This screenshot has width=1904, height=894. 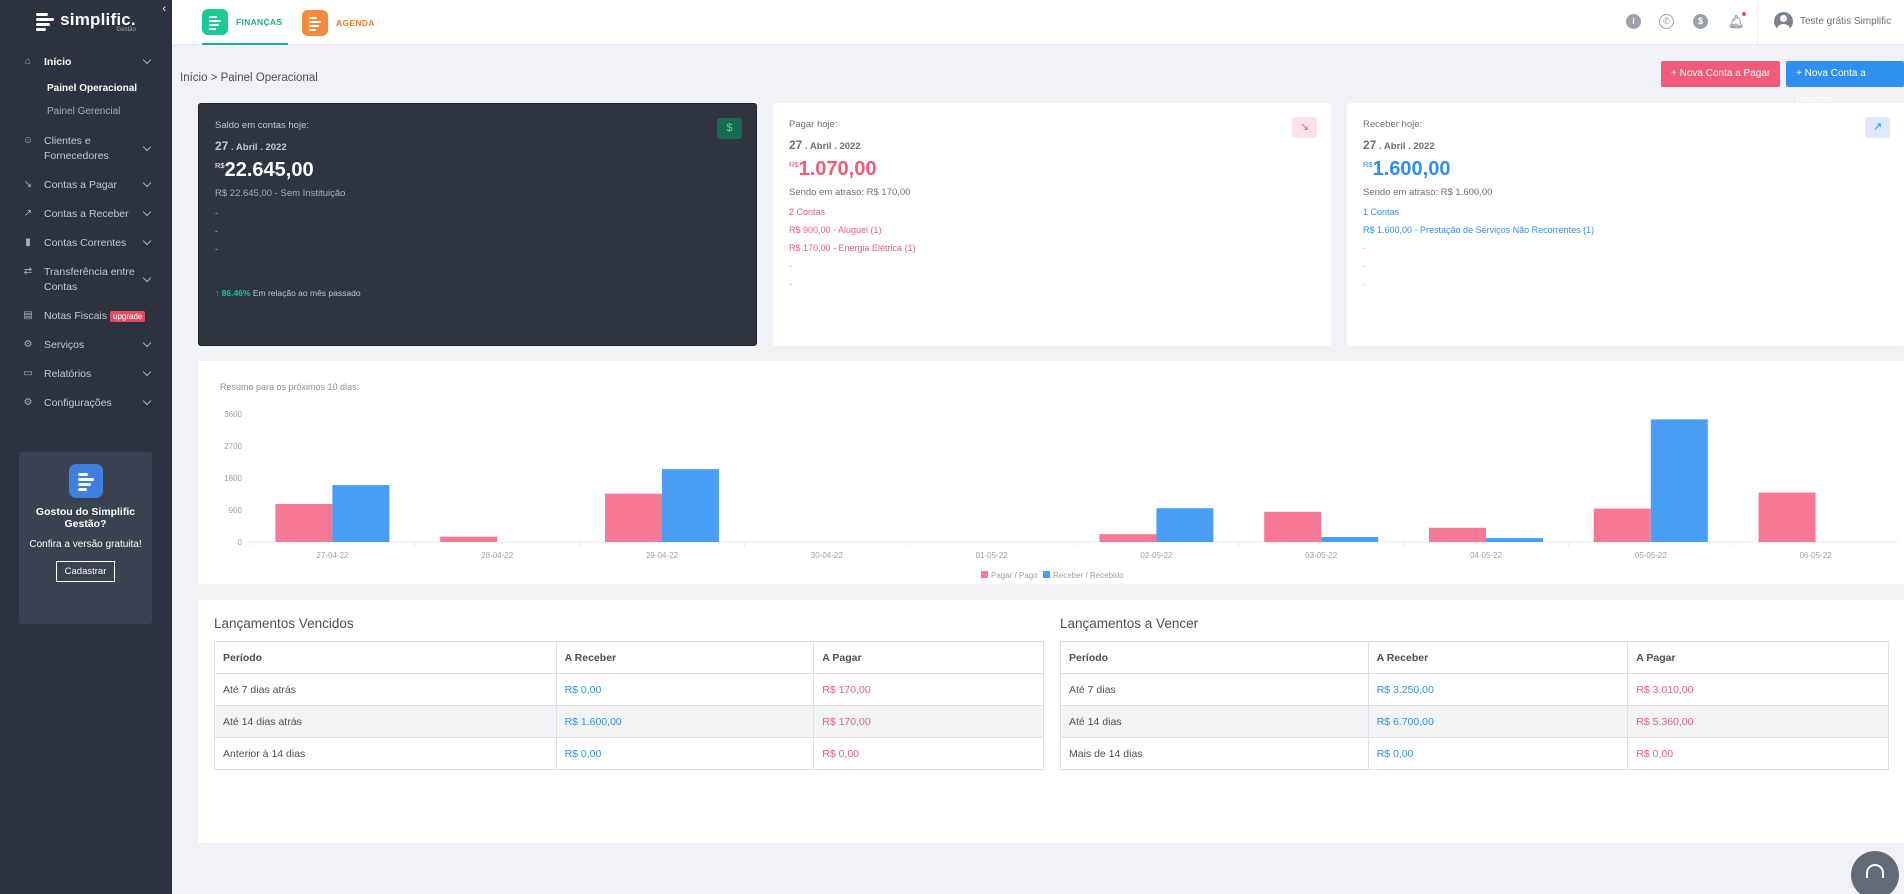 What do you see at coordinates (1721, 74) in the screenshot?
I see `new-payable-button: + Nova Conta a Pagar` at bounding box center [1721, 74].